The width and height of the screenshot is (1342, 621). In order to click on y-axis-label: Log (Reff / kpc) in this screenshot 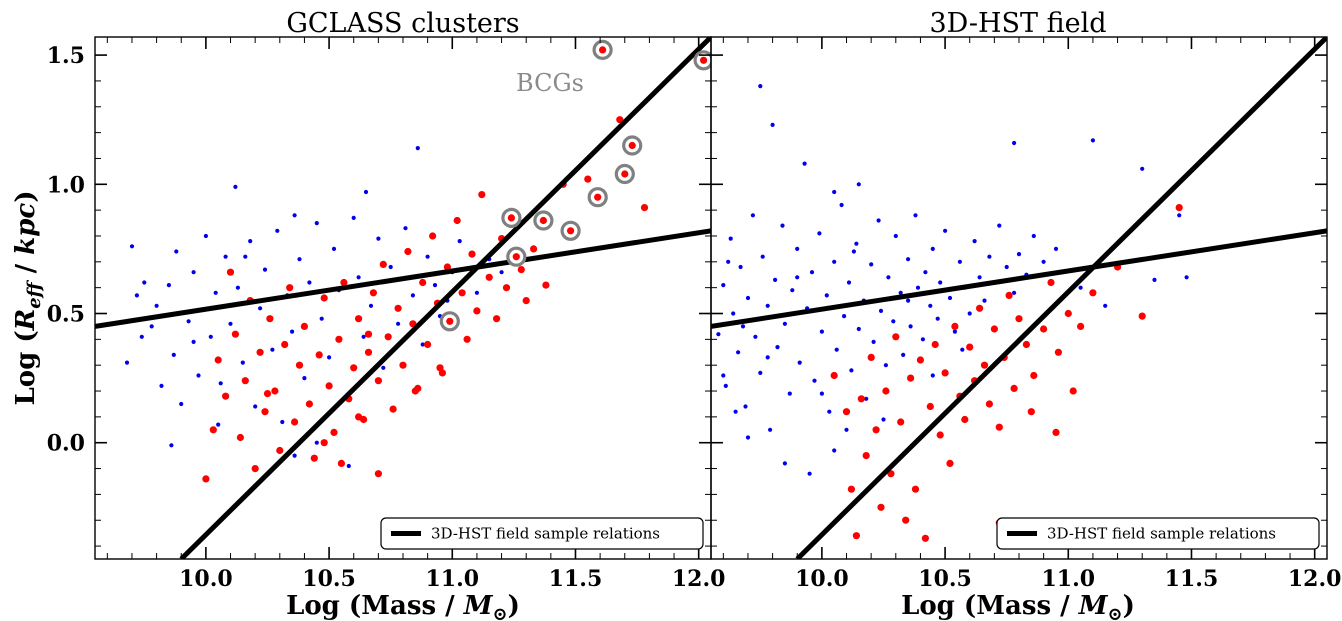, I will do `click(28, 297)`.